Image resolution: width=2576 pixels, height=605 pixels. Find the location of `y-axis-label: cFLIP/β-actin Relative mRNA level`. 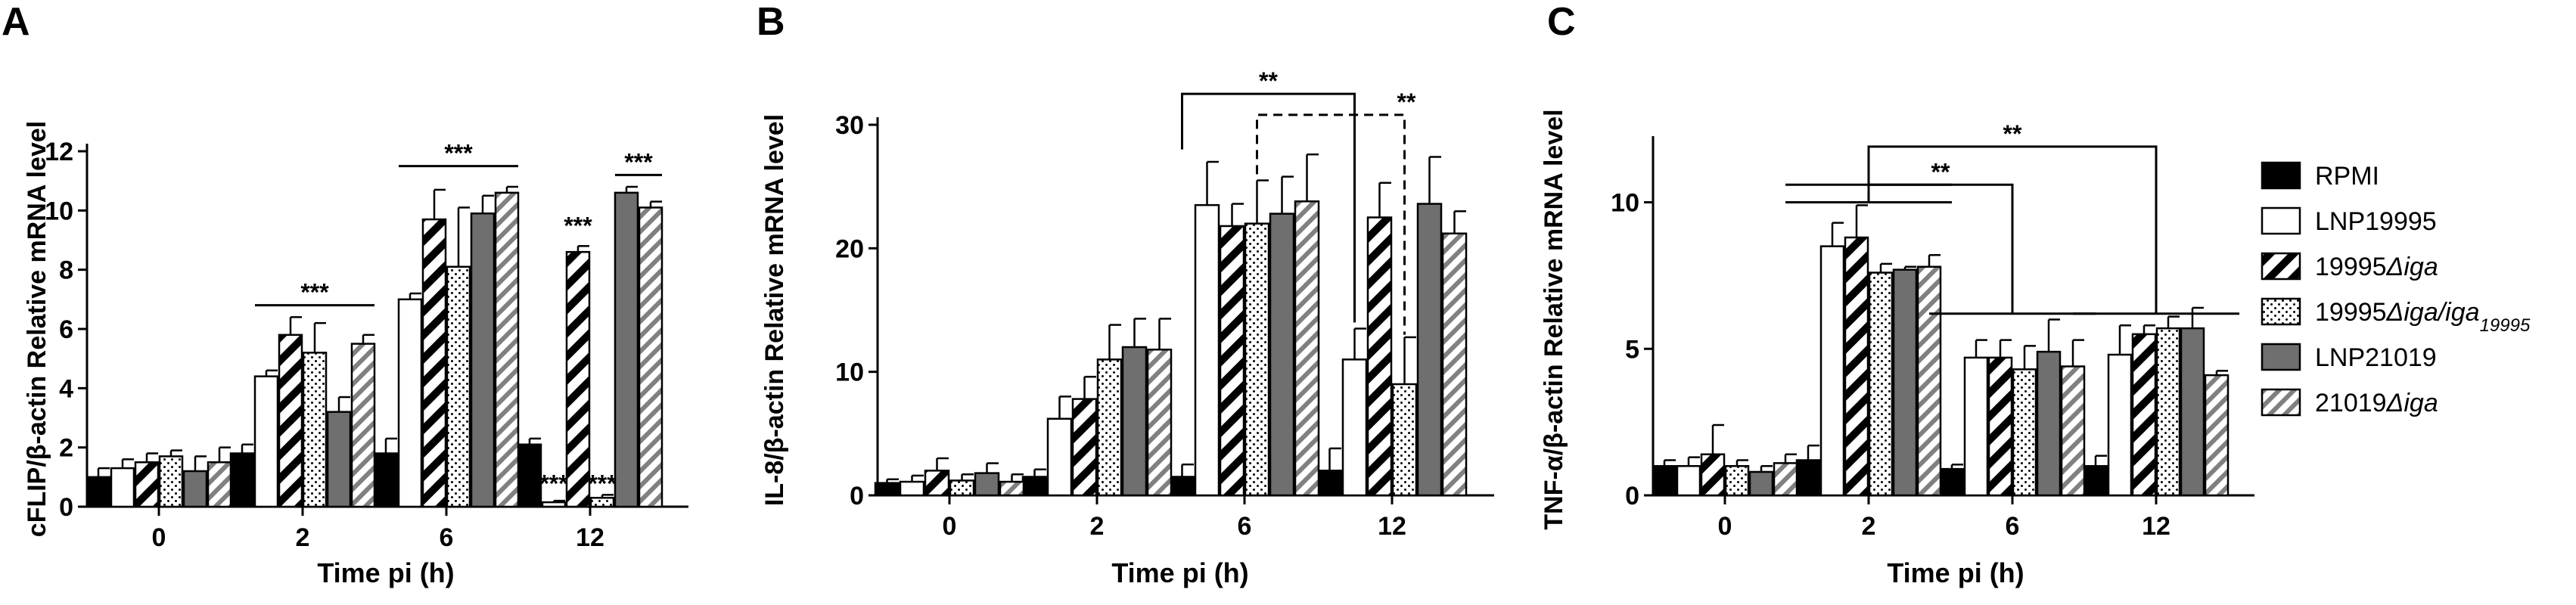

y-axis-label: cFLIP/β-actin Relative mRNA level is located at coordinates (37, 329).